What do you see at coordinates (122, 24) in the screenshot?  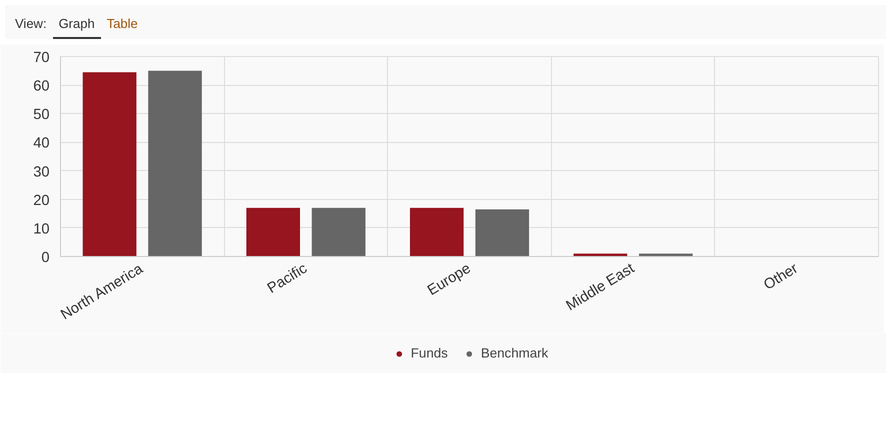 I see `text: Table` at bounding box center [122, 24].